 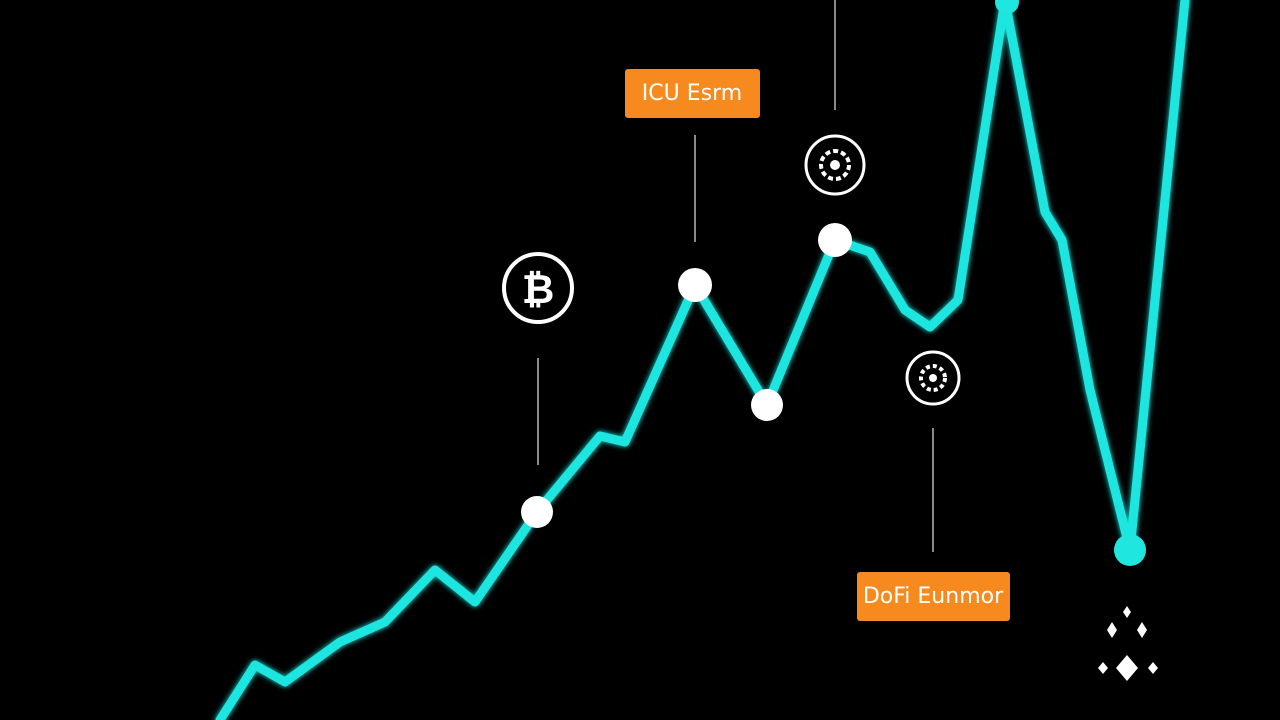 I want to click on label-text: DoFi Eunmor, so click(x=933, y=596).